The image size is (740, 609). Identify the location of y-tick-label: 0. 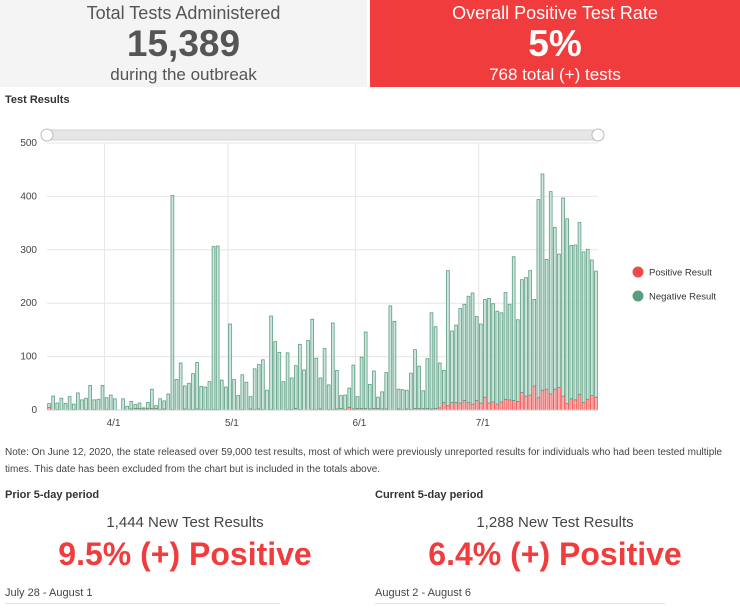
(34, 410).